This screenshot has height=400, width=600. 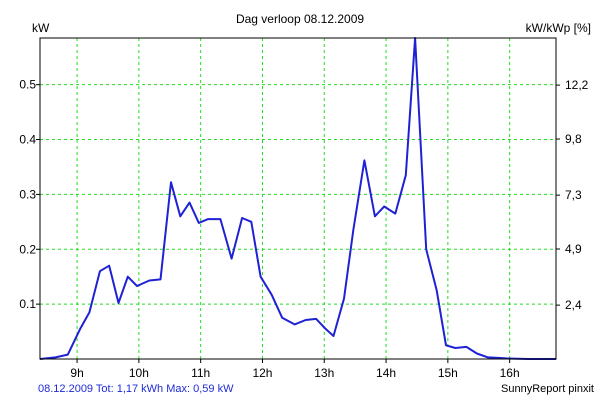 I want to click on y-tick-label: 0.3, so click(x=27, y=194).